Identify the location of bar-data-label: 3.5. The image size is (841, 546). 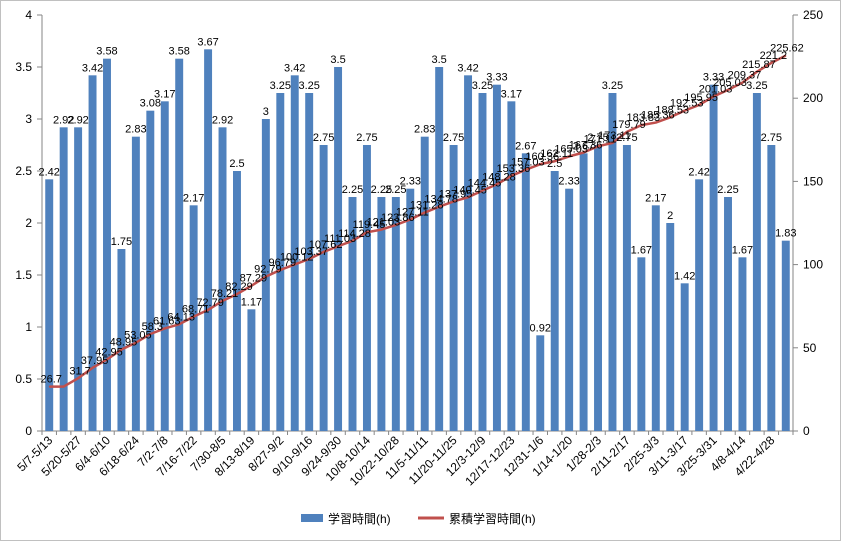
(337, 60).